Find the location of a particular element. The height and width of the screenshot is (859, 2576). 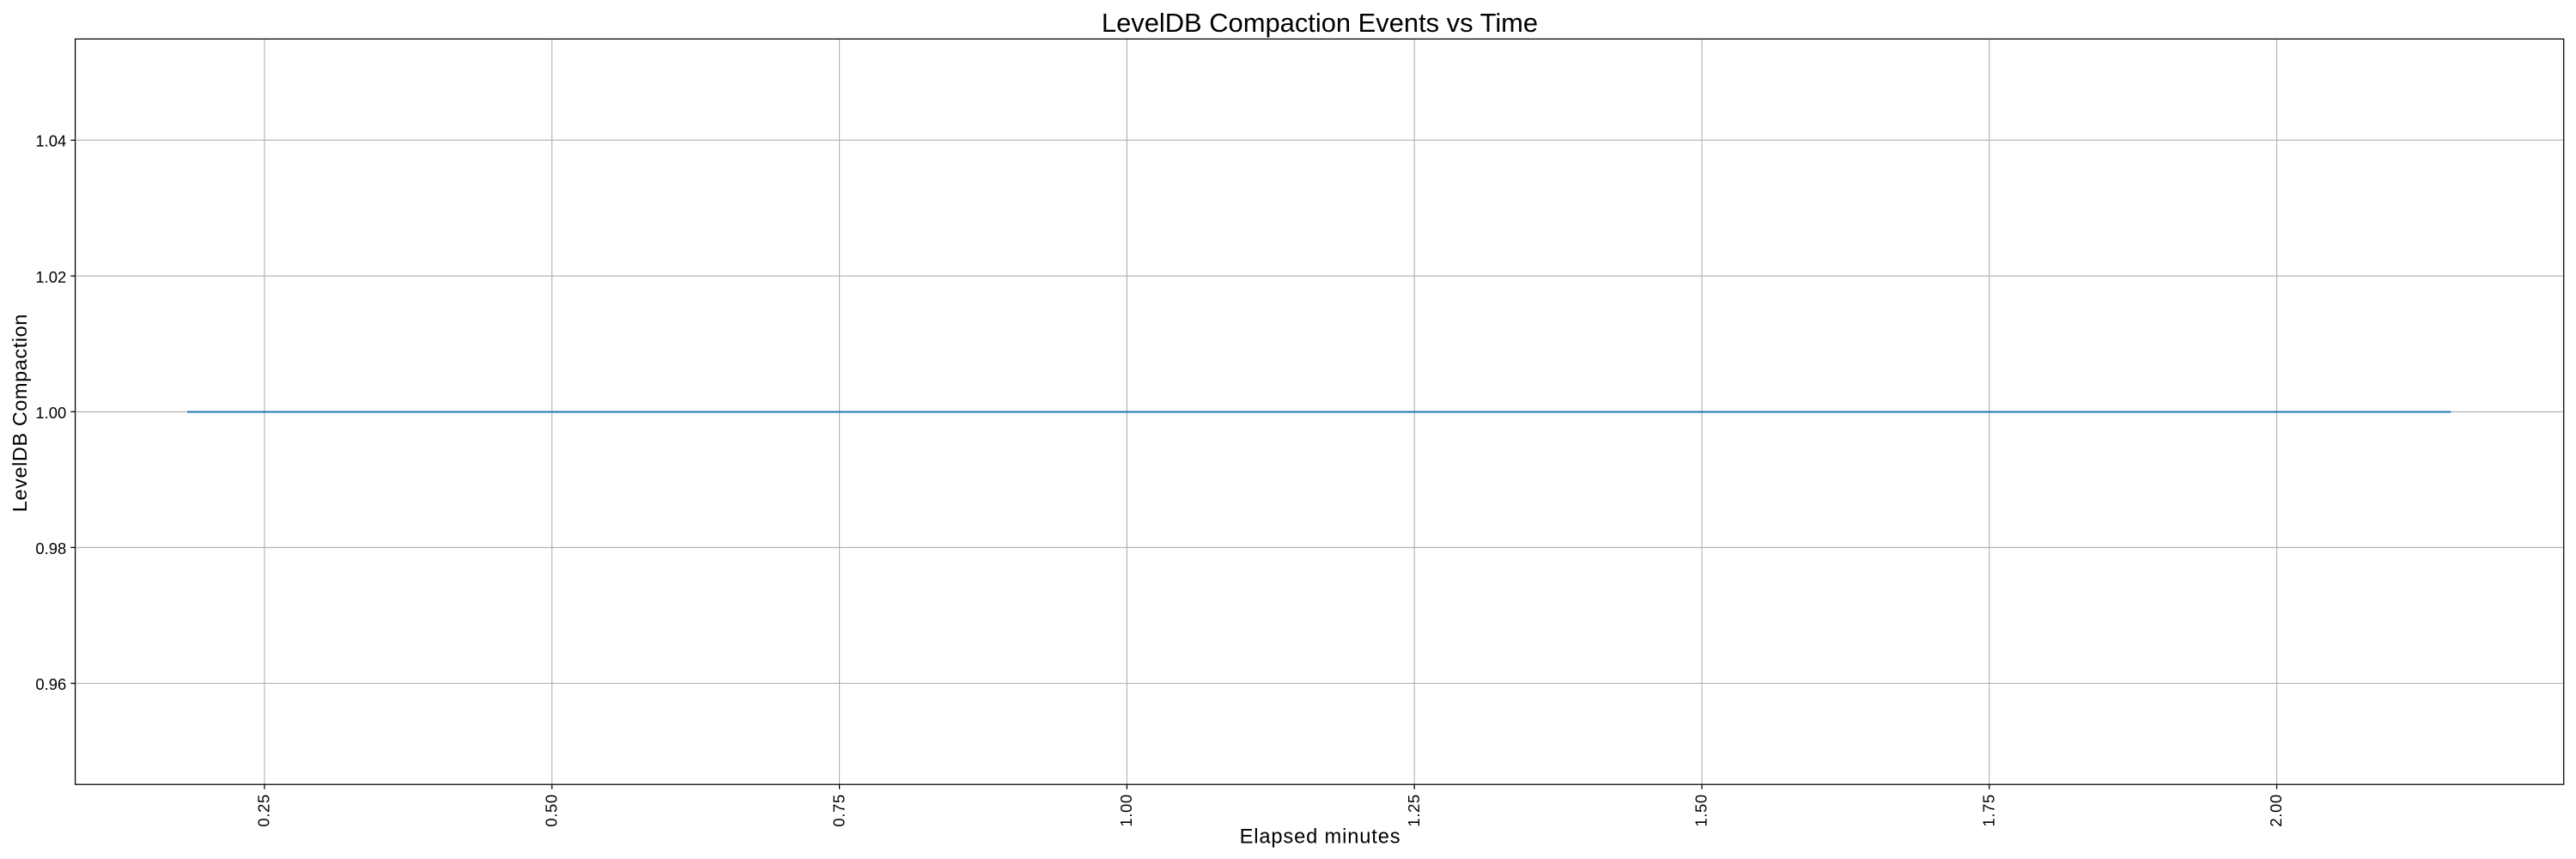

svg-text: LevelDB Compaction is located at coordinates (20, 413).